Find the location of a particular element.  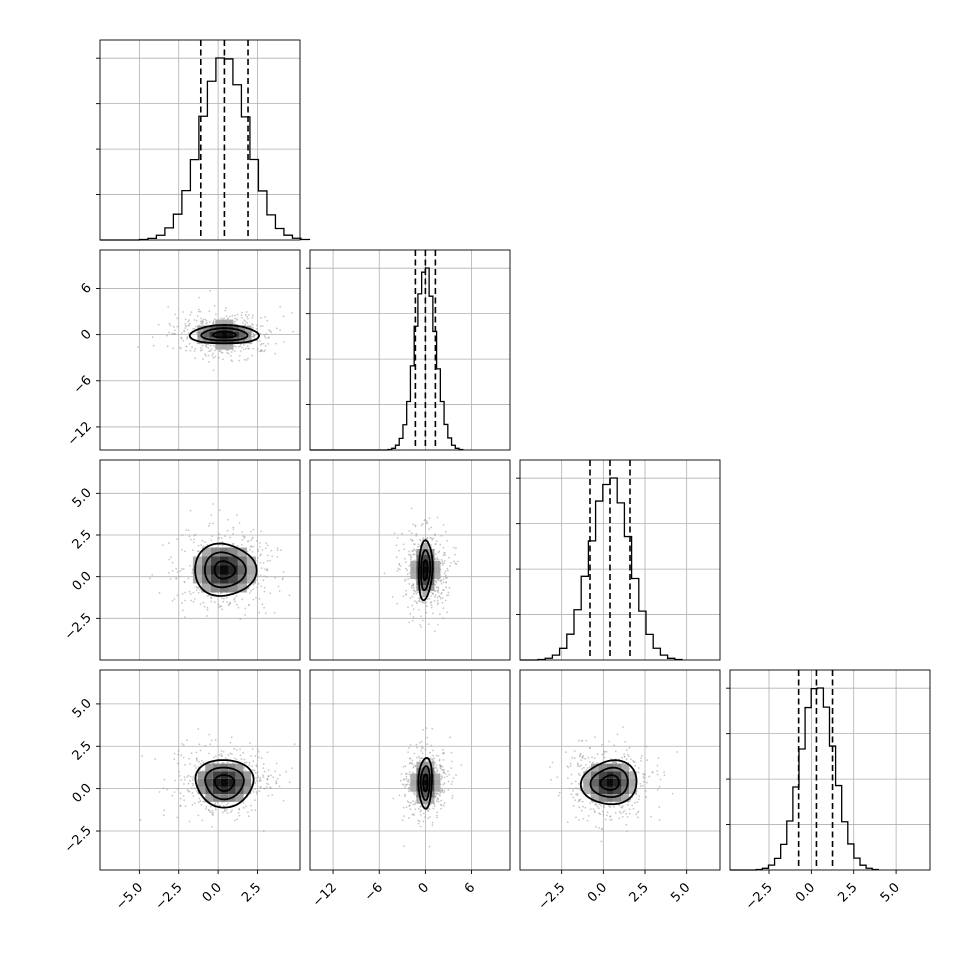

xtick-label-3-0: −2.5 is located at coordinates (759, 896).